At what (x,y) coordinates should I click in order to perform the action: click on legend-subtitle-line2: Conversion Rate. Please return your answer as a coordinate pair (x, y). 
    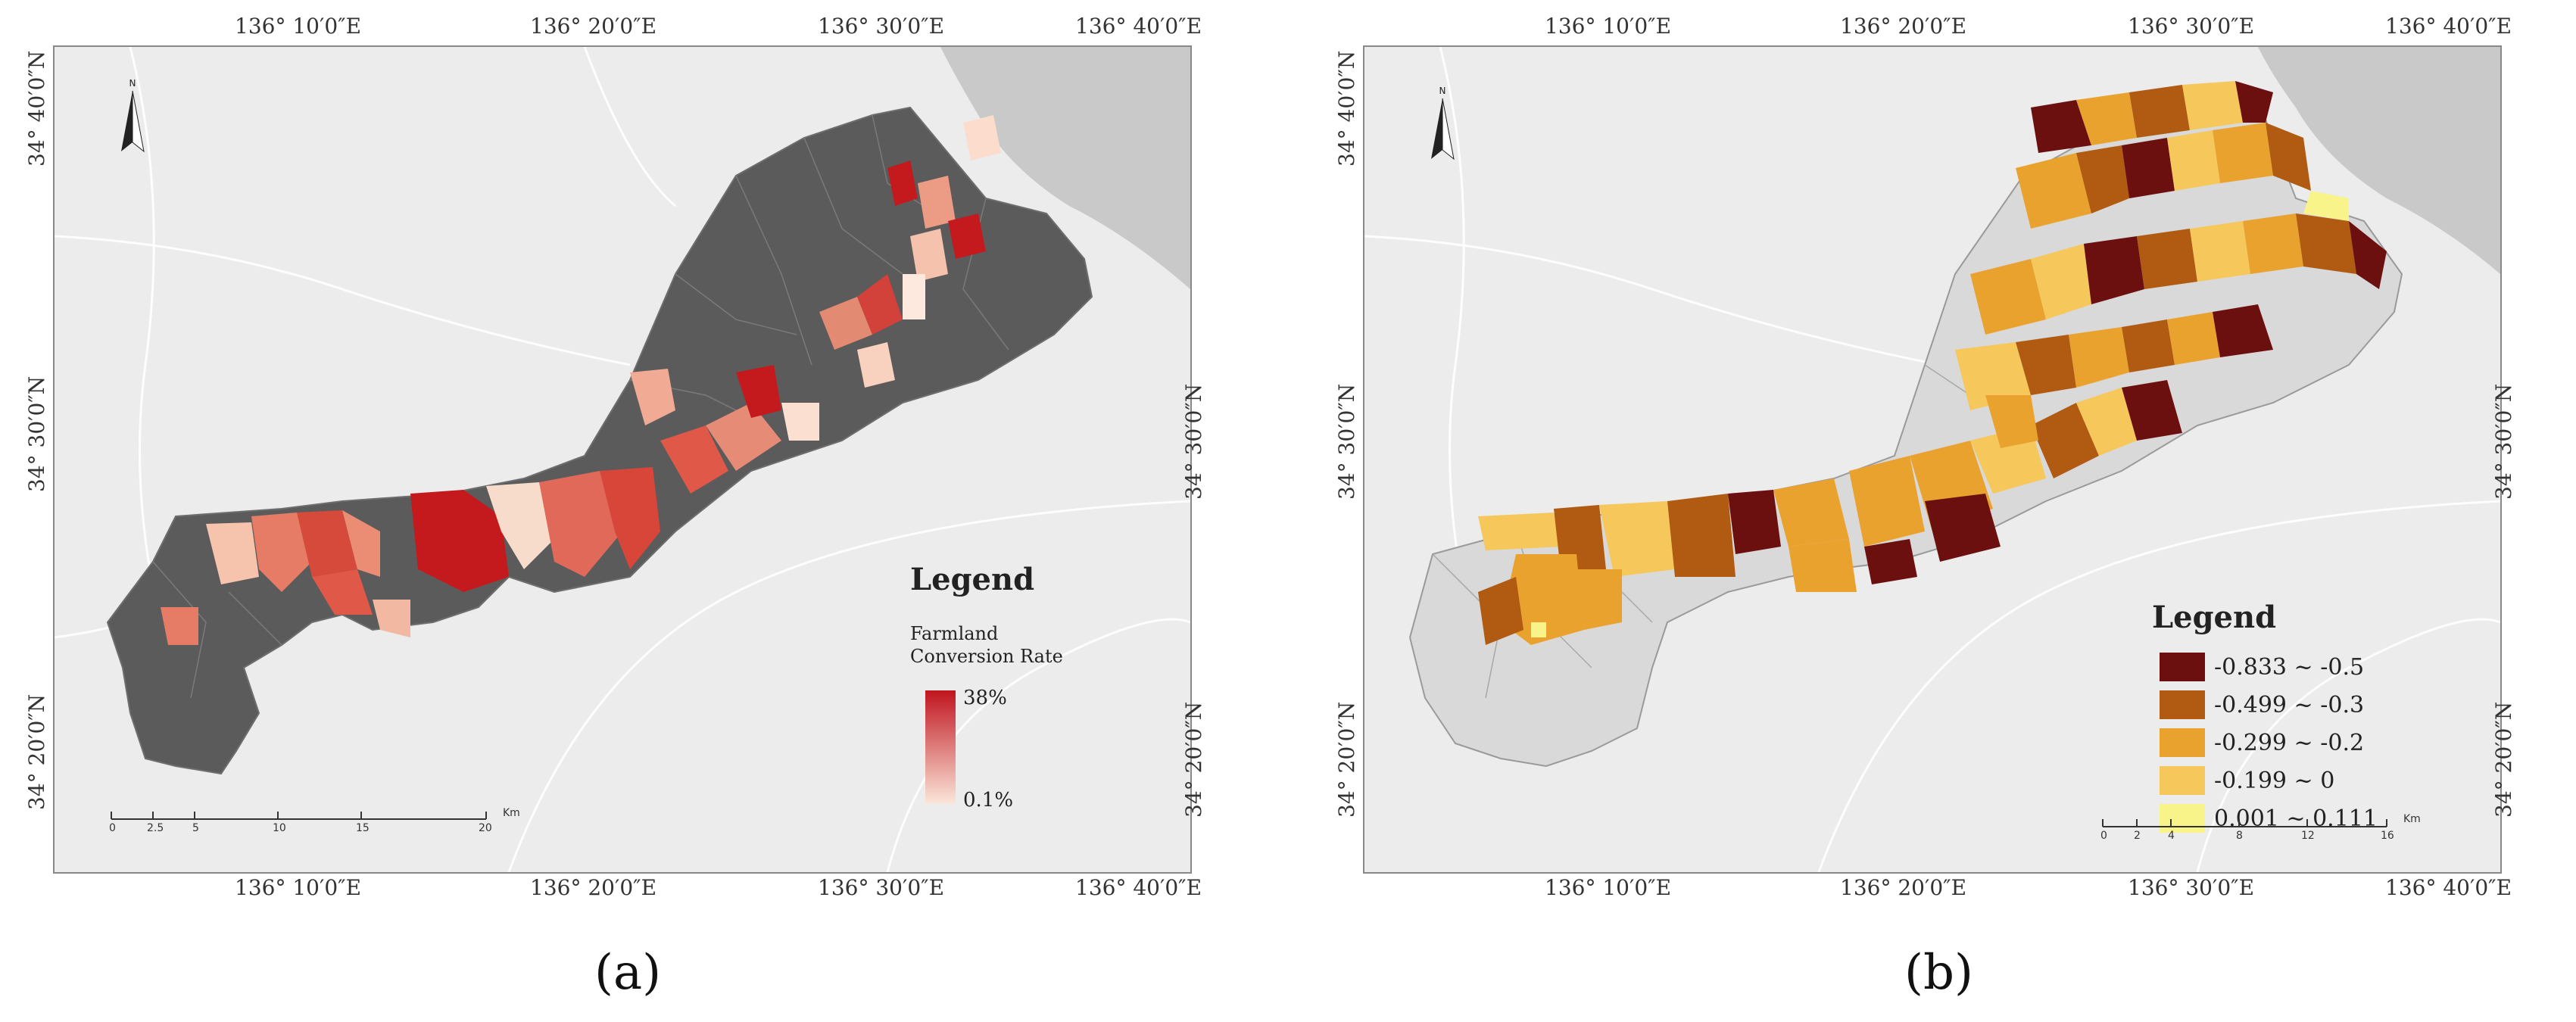
    Looking at the image, I should click on (986, 656).